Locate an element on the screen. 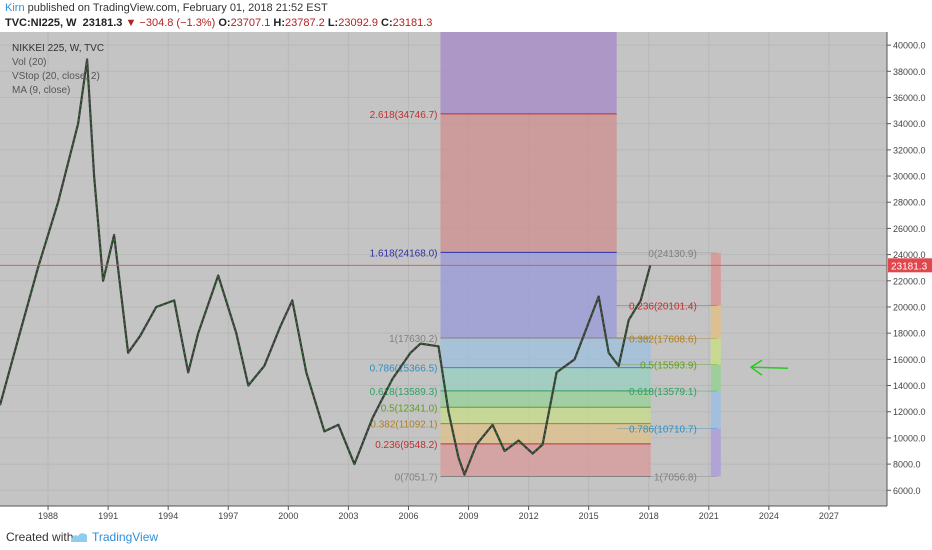  created-with-text: Created with is located at coordinates (40, 537).